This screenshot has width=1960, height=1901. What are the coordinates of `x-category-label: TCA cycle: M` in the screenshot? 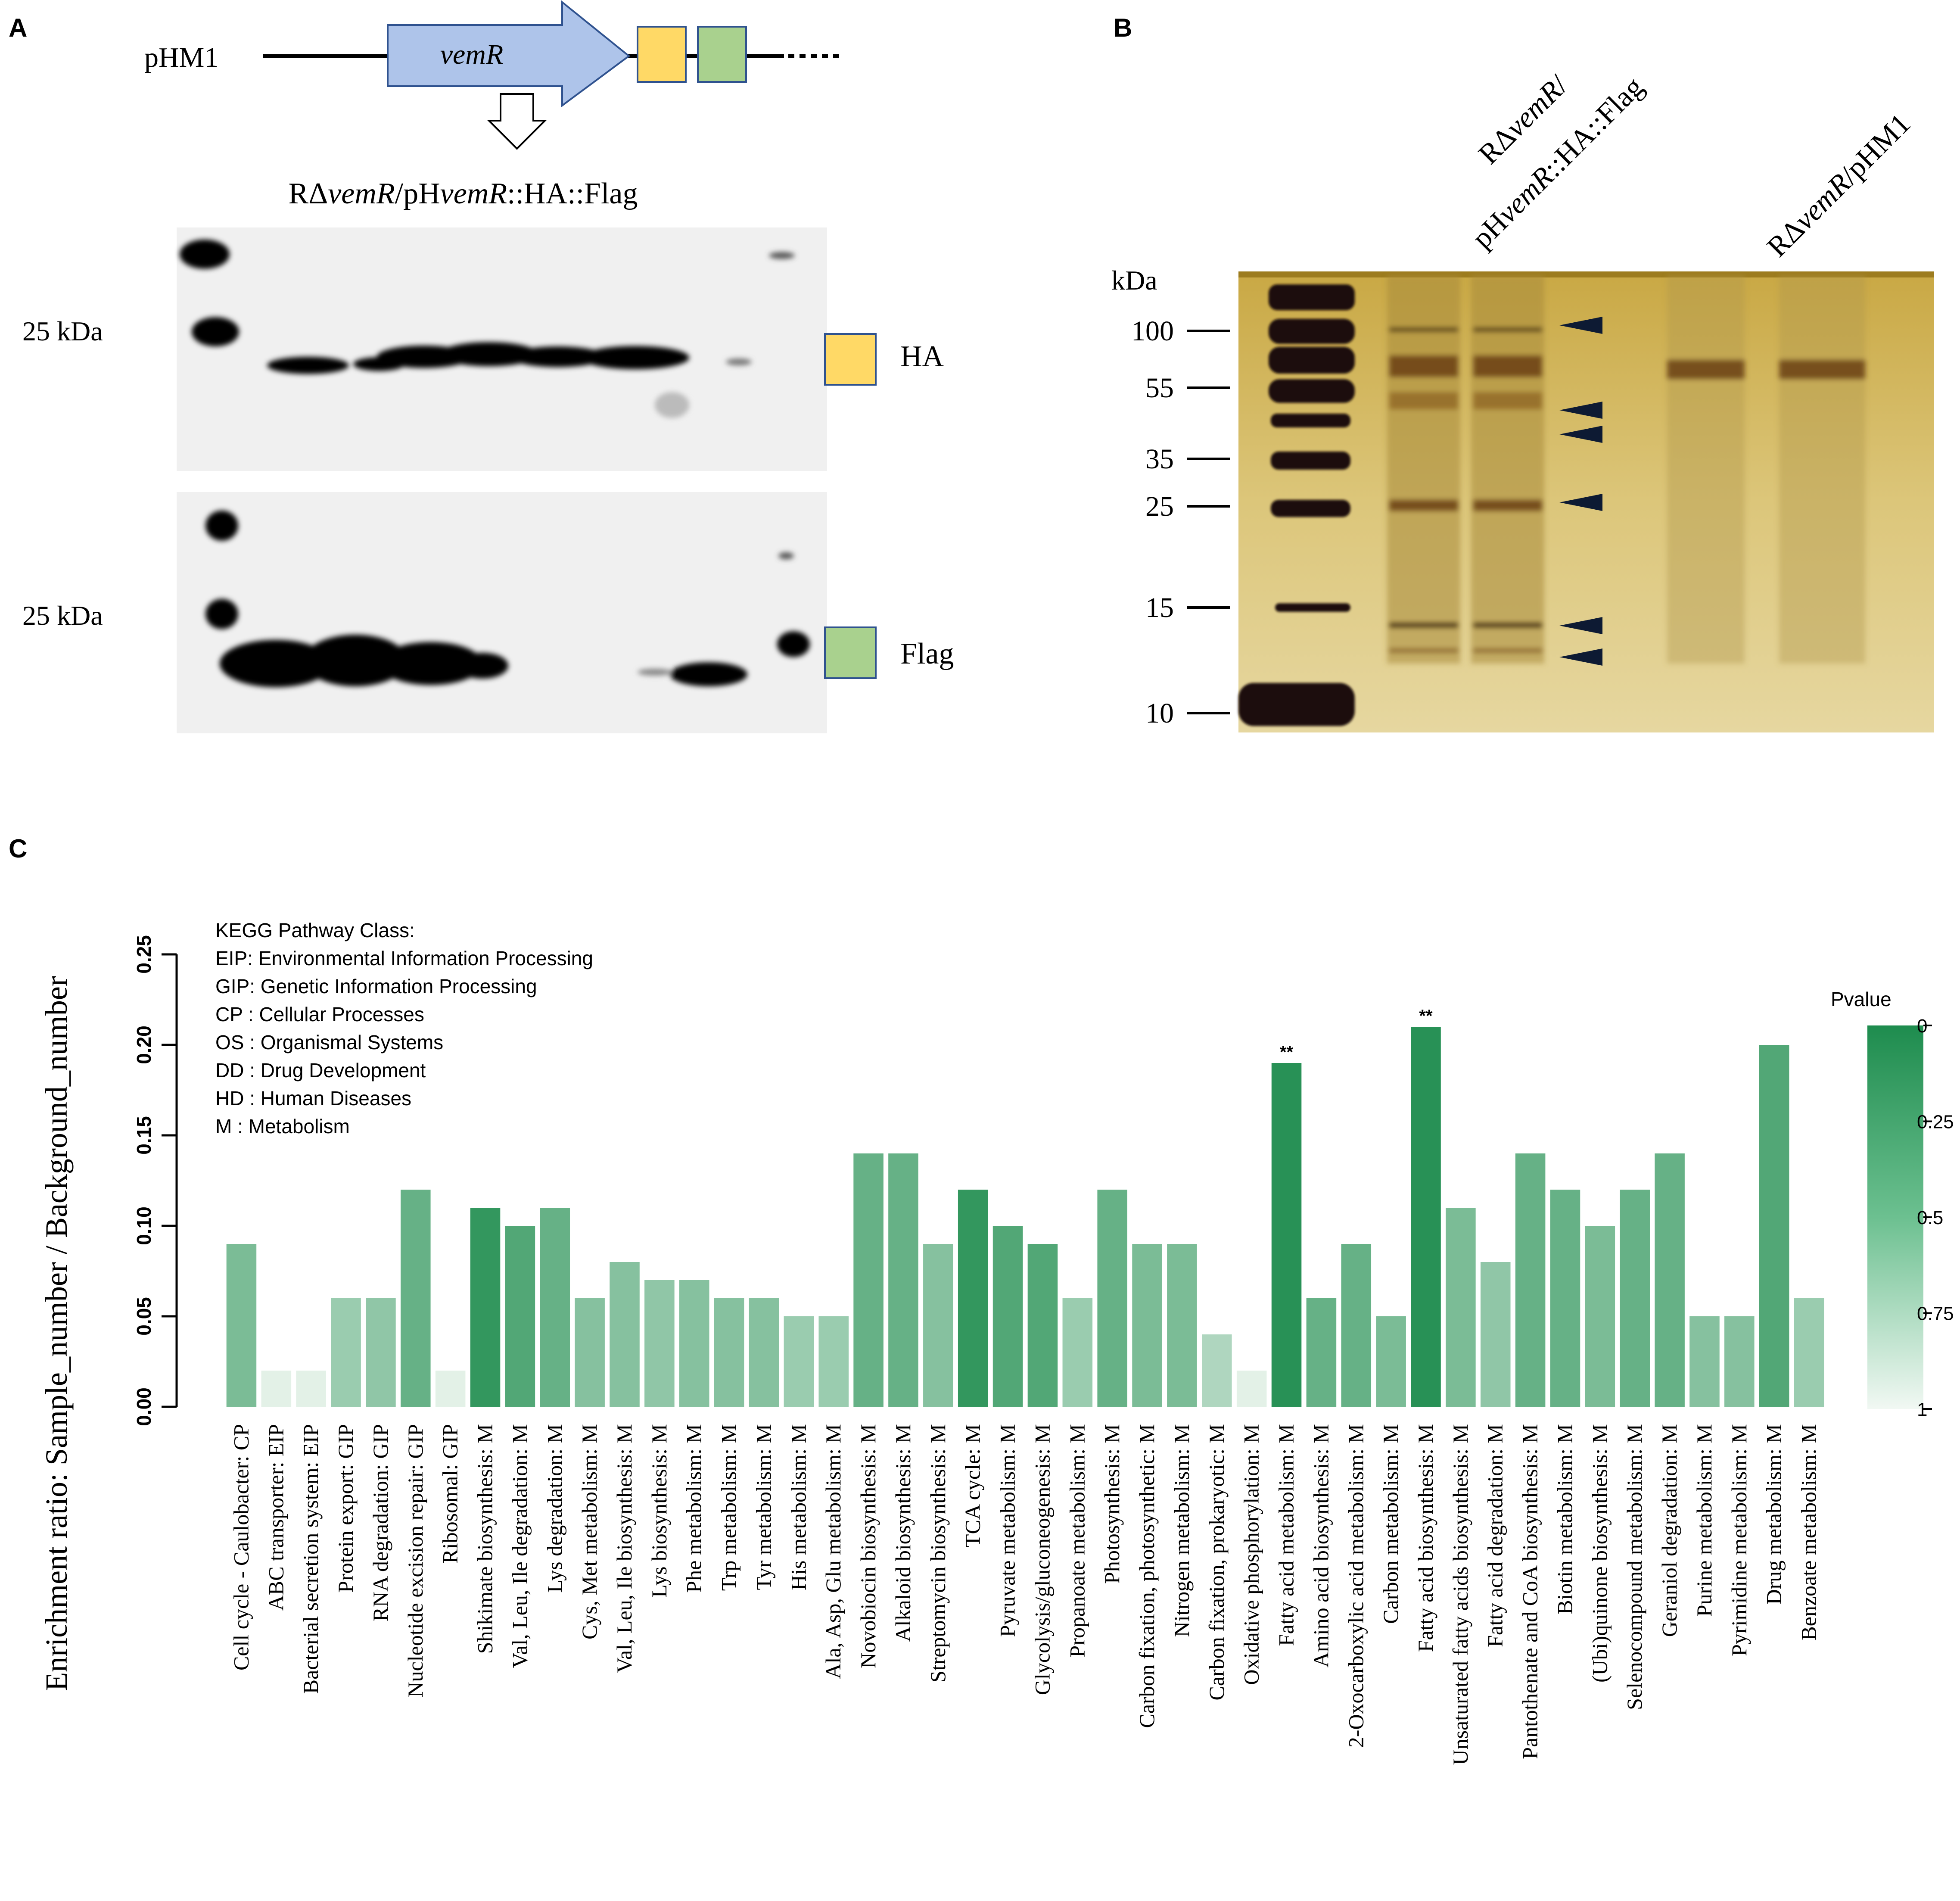 It's located at (973, 1485).